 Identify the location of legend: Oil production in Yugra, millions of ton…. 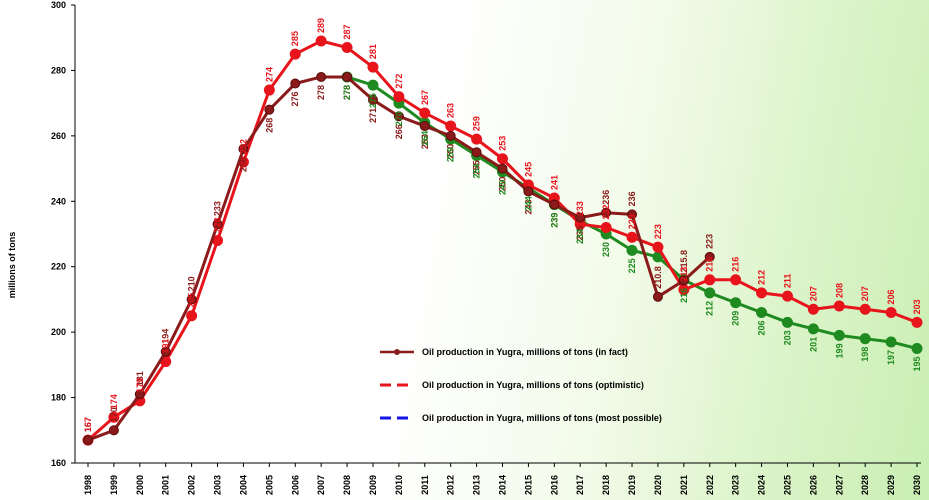
(521, 385).